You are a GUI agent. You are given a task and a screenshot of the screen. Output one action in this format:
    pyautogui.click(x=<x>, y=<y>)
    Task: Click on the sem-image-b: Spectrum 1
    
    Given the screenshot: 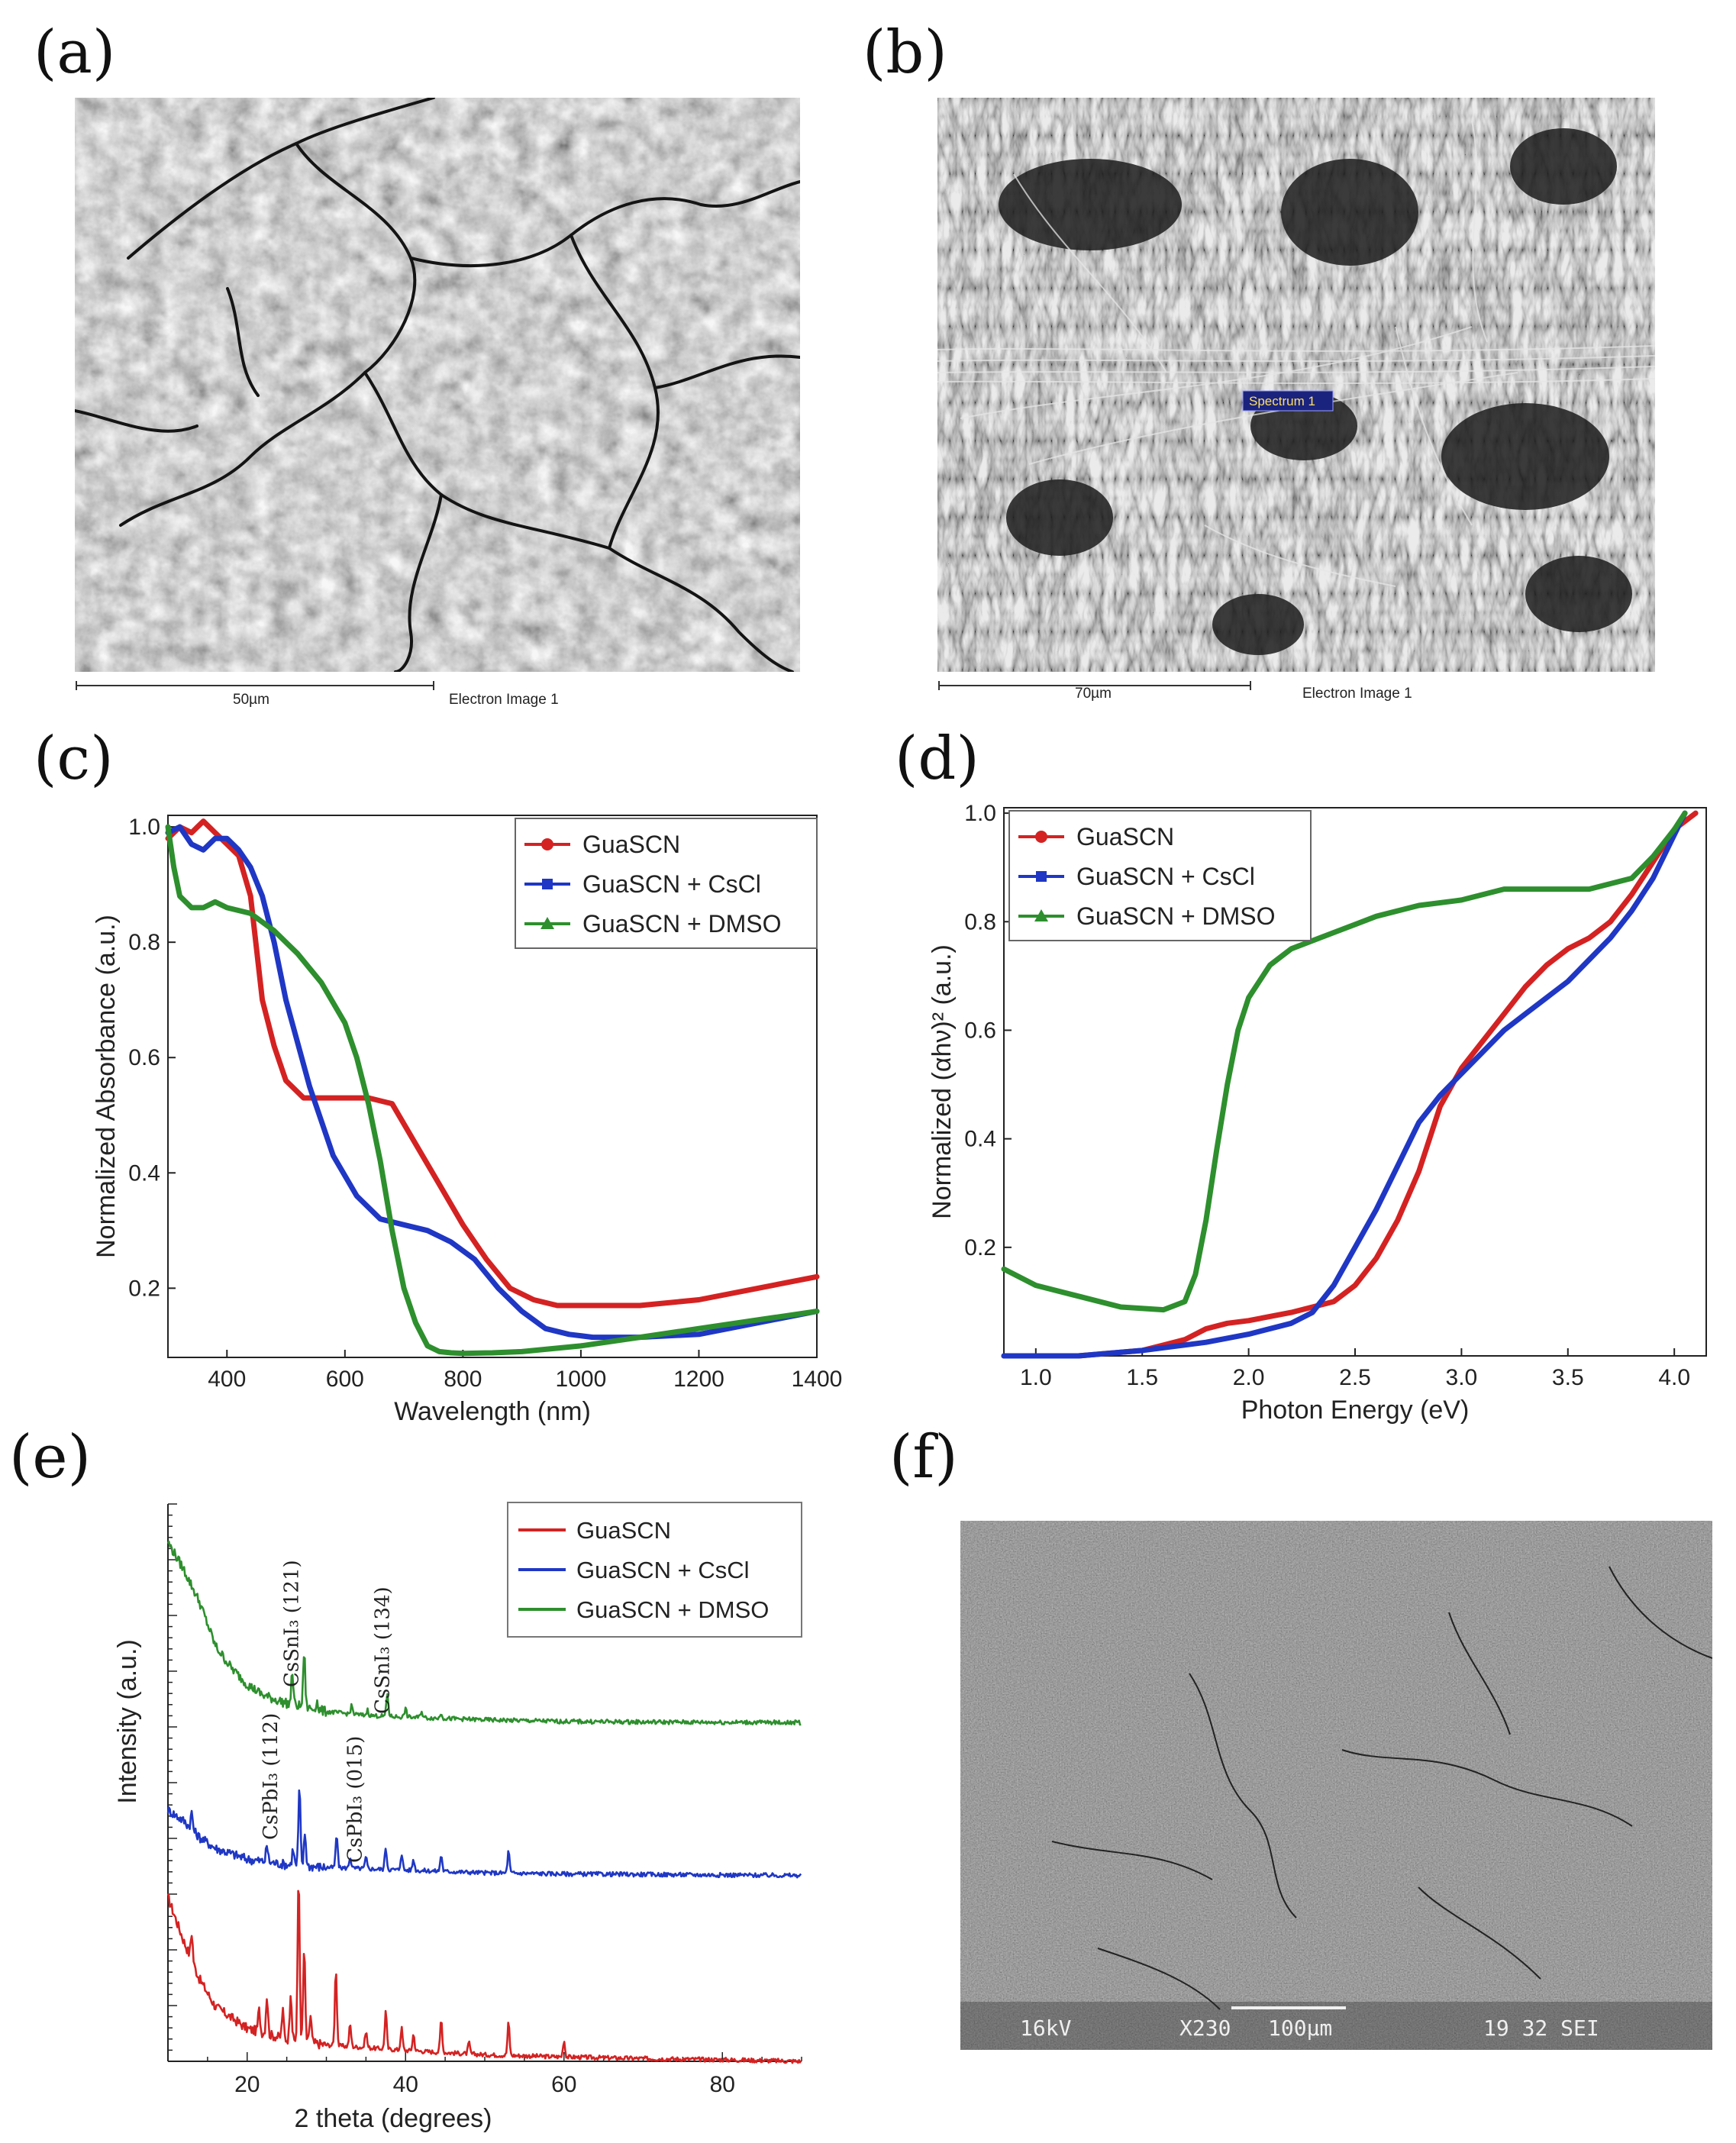 What is the action you would take?
    pyautogui.click(x=1296, y=385)
    